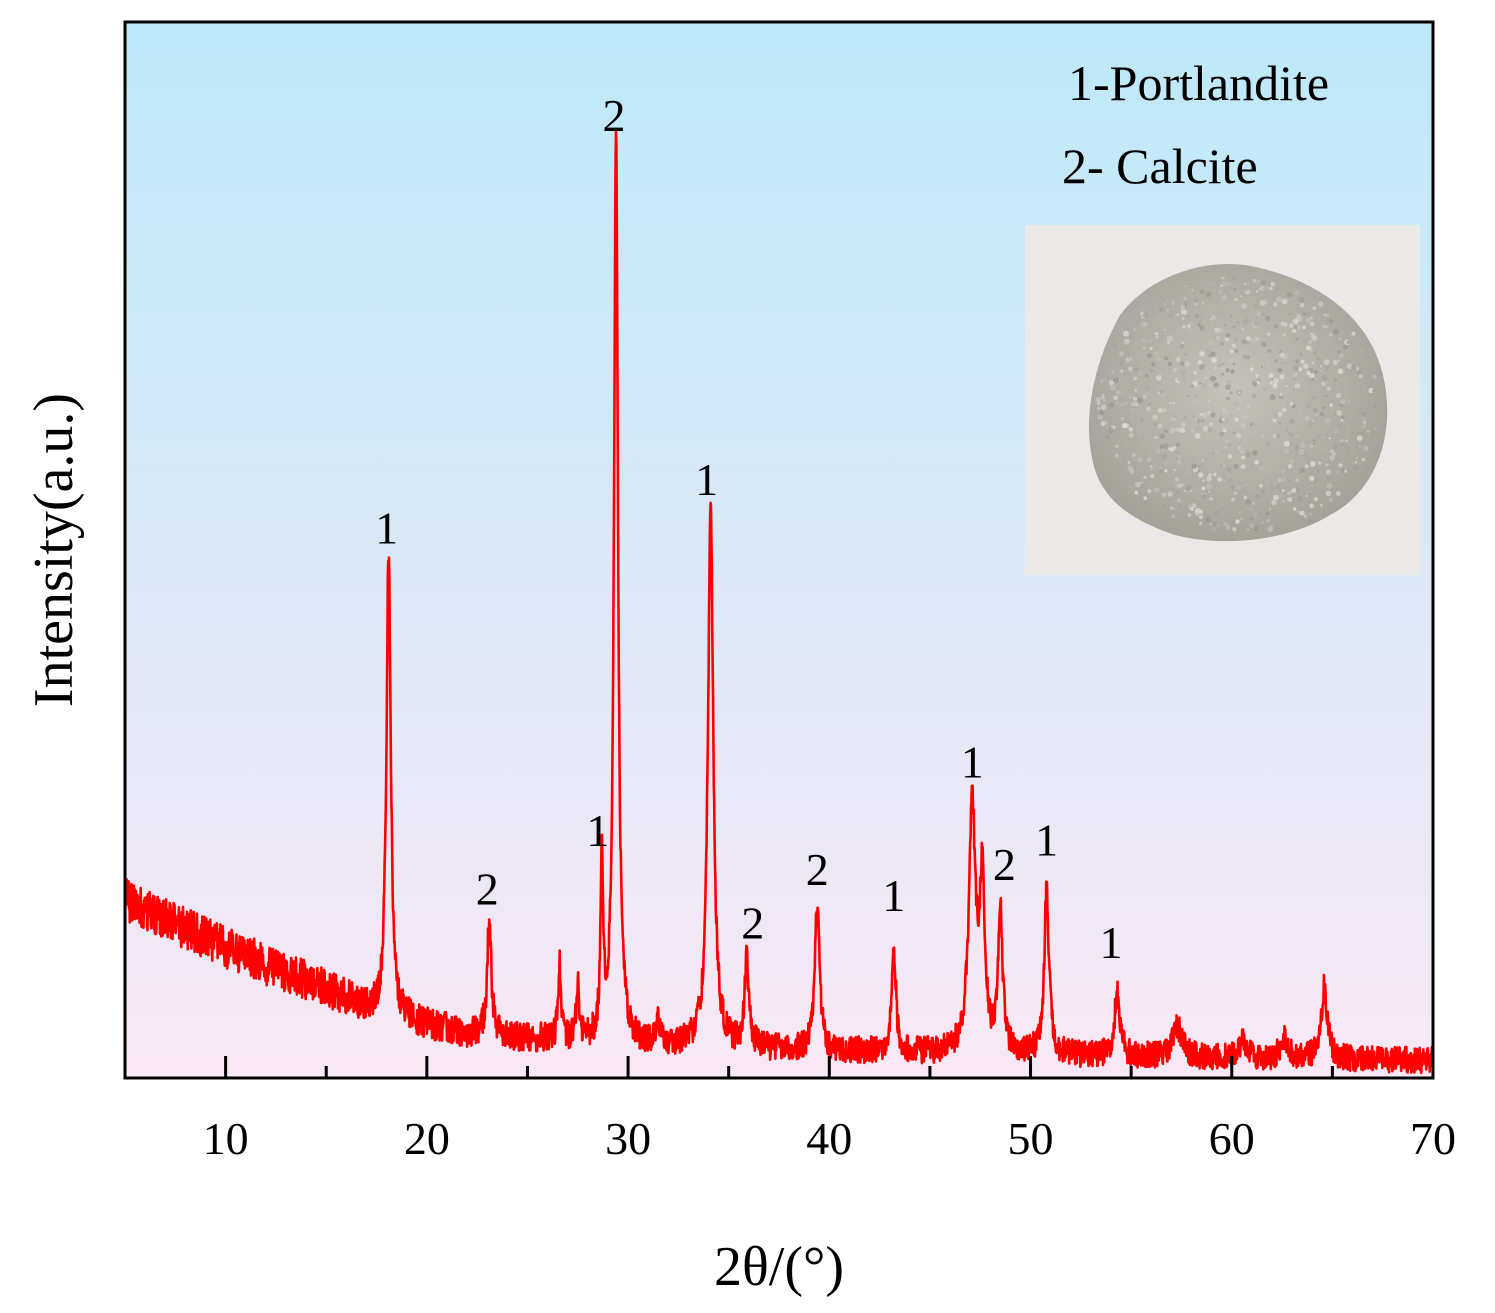 The height and width of the screenshot is (1313, 1495). I want to click on x-tick-label: 20, so click(427, 1138).